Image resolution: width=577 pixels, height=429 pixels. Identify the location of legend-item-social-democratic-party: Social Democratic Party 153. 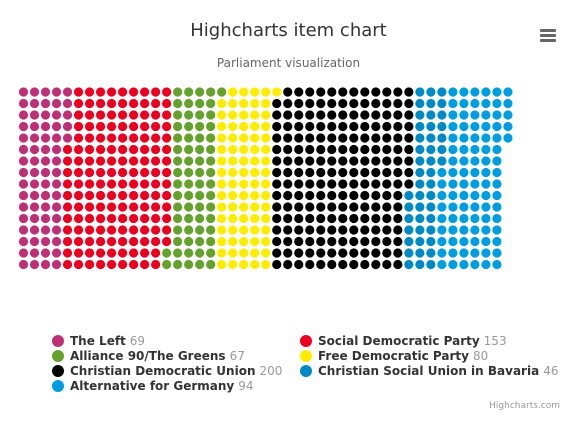
(403, 341).